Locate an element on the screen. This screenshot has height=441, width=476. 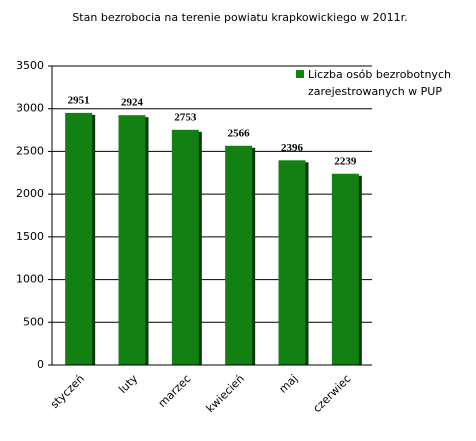
y-tick-label: 1500 is located at coordinates (30, 236).